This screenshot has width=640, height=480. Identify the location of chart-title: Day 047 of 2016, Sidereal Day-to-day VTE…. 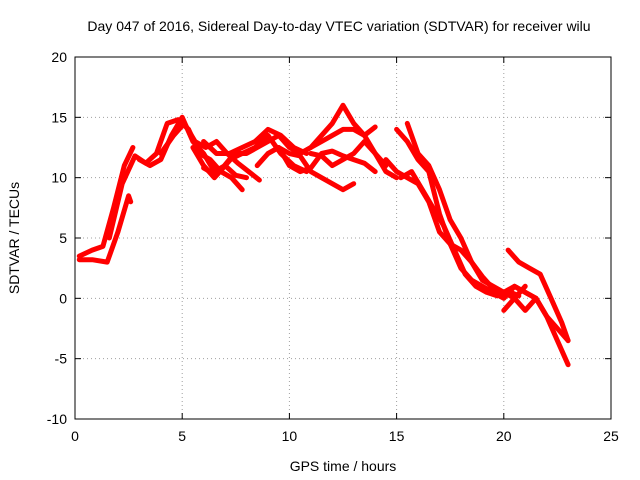
(338, 26).